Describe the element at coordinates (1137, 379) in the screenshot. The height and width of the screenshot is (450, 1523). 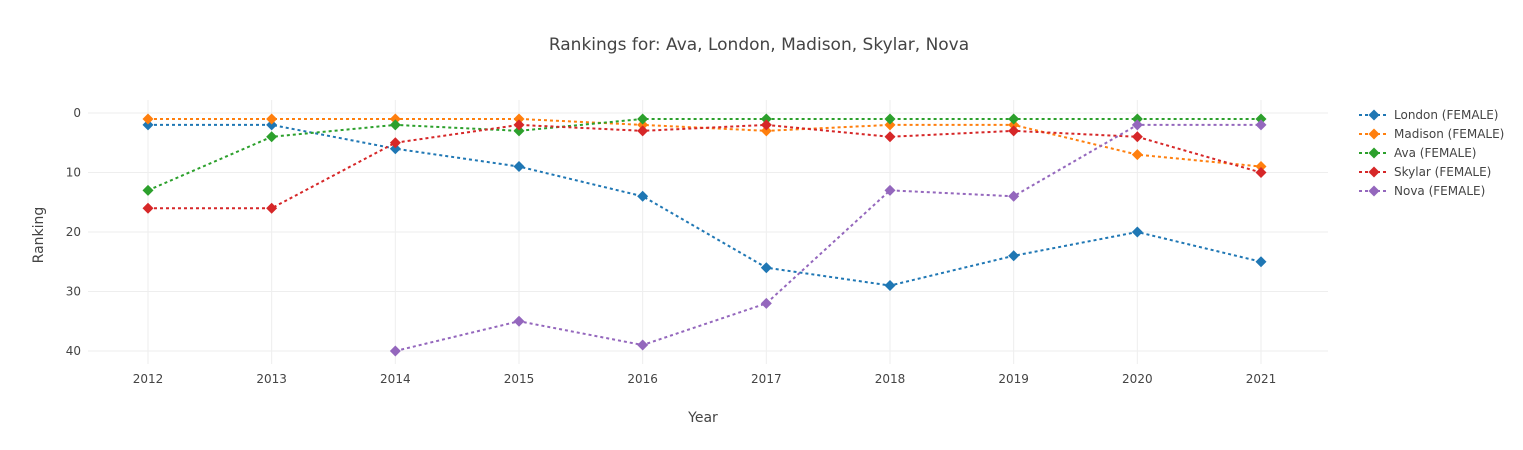
I see `x-tick-label: 2020` at that location.